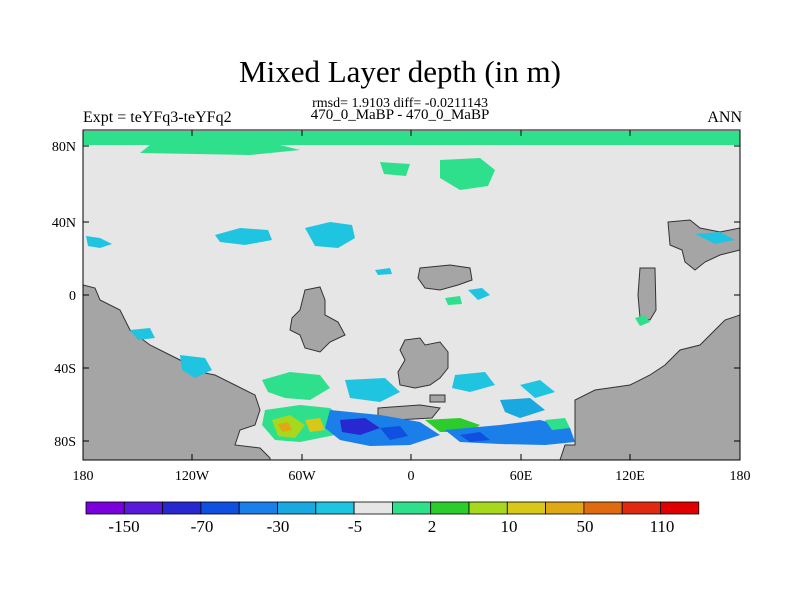 The height and width of the screenshot is (600, 800). What do you see at coordinates (467, 174) in the screenshot?
I see `n-atlantic-patch` at bounding box center [467, 174].